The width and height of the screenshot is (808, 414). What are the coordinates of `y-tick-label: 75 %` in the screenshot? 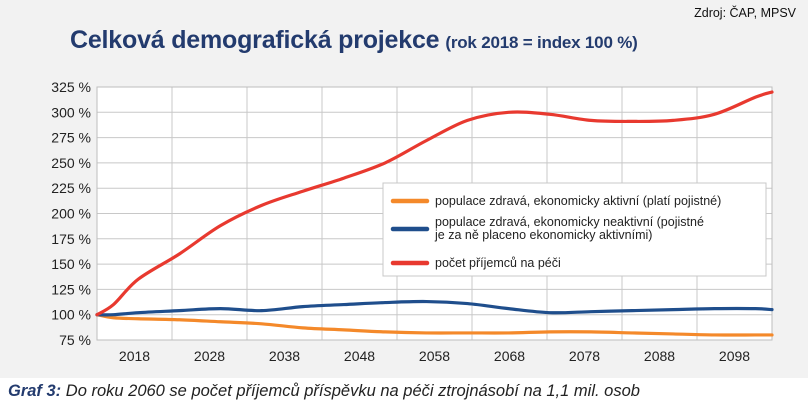 It's located at (75, 340).